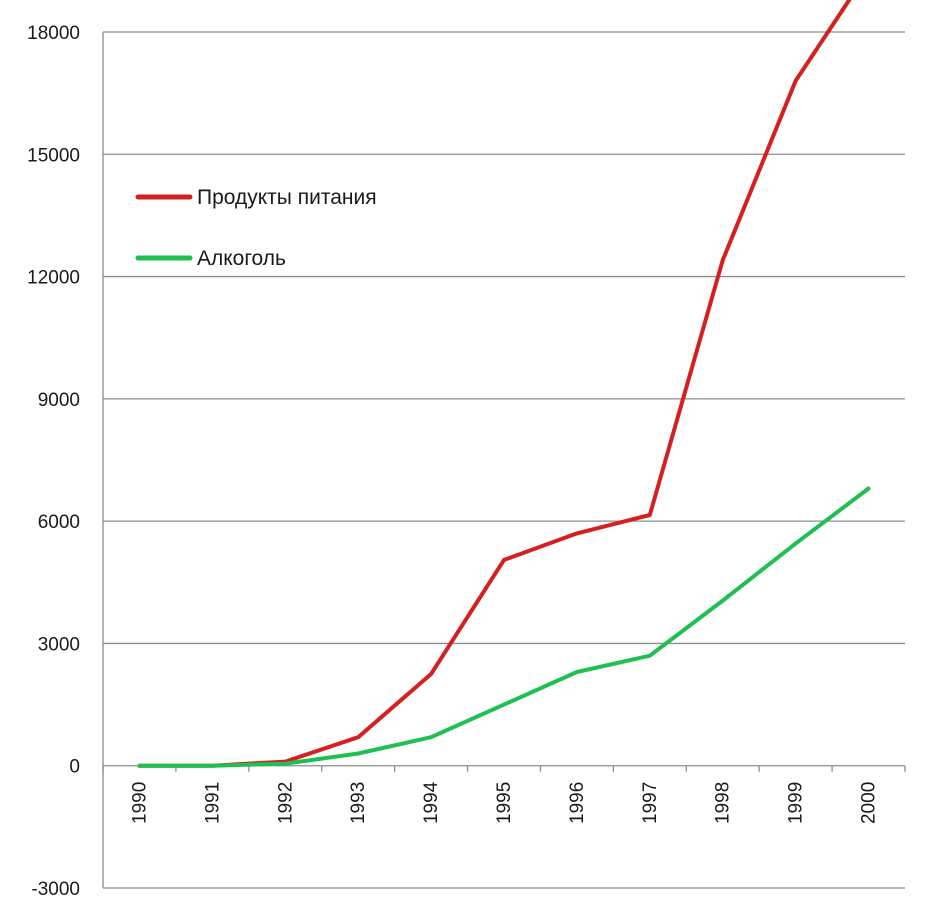 The width and height of the screenshot is (934, 920). I want to click on y-tick-label: 15000, so click(53, 155).